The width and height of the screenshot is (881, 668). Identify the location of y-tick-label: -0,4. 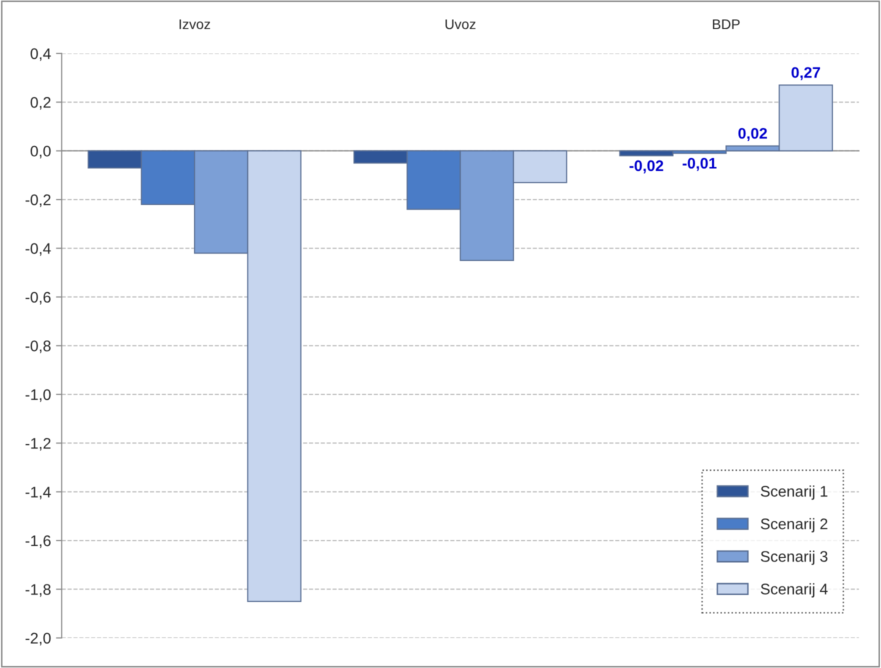
(38, 249).